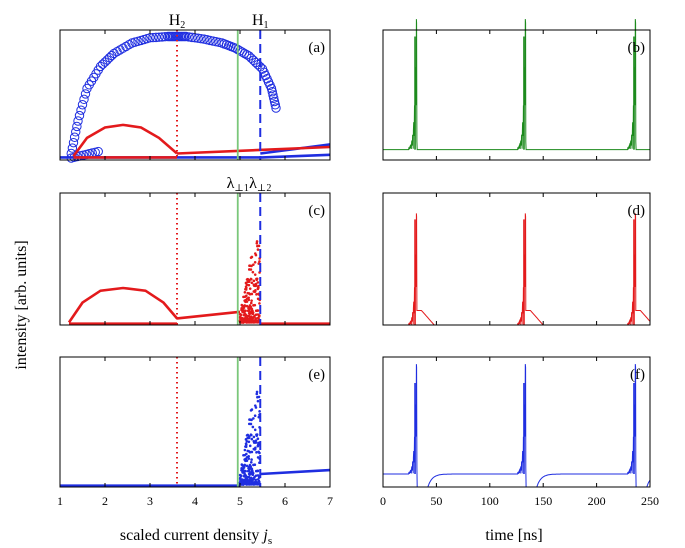  What do you see at coordinates (597, 501) in the screenshot?
I see `x-tick-label-f-4: 200` at bounding box center [597, 501].